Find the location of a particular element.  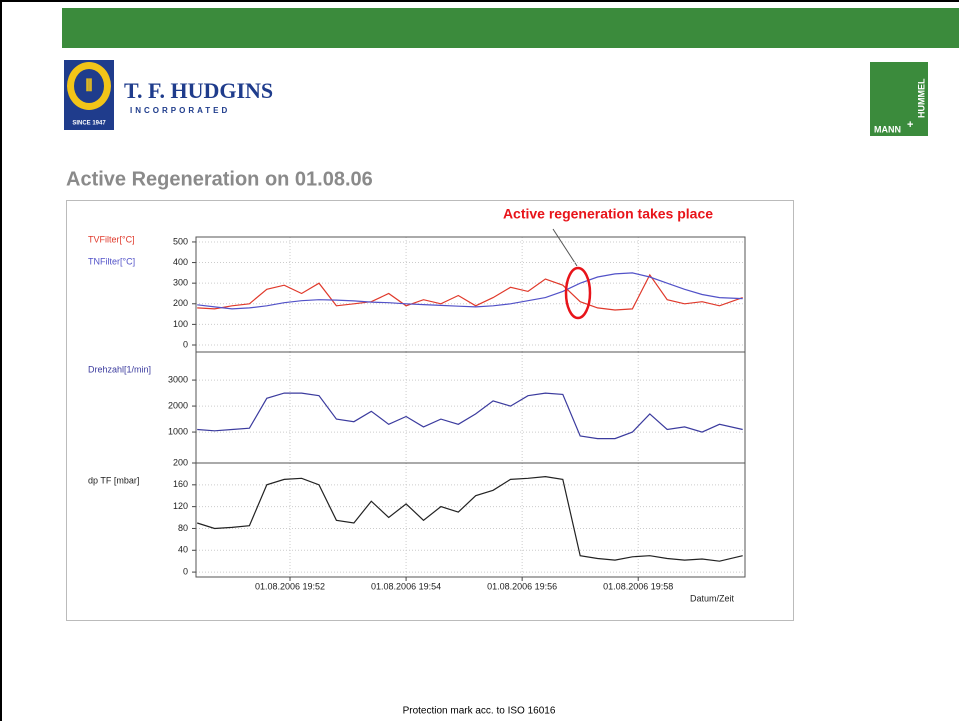

y-tick-label: 100 is located at coordinates (180, 324).